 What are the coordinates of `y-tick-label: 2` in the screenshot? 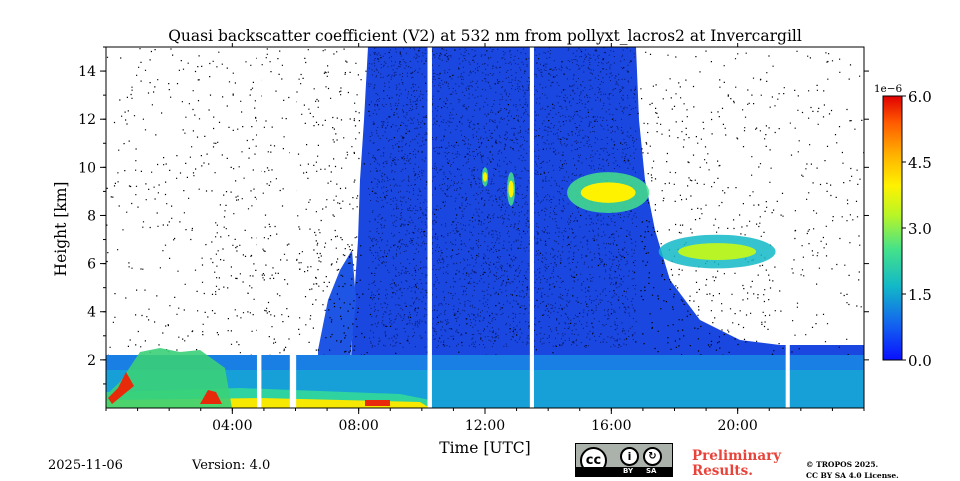 It's located at (91, 361).